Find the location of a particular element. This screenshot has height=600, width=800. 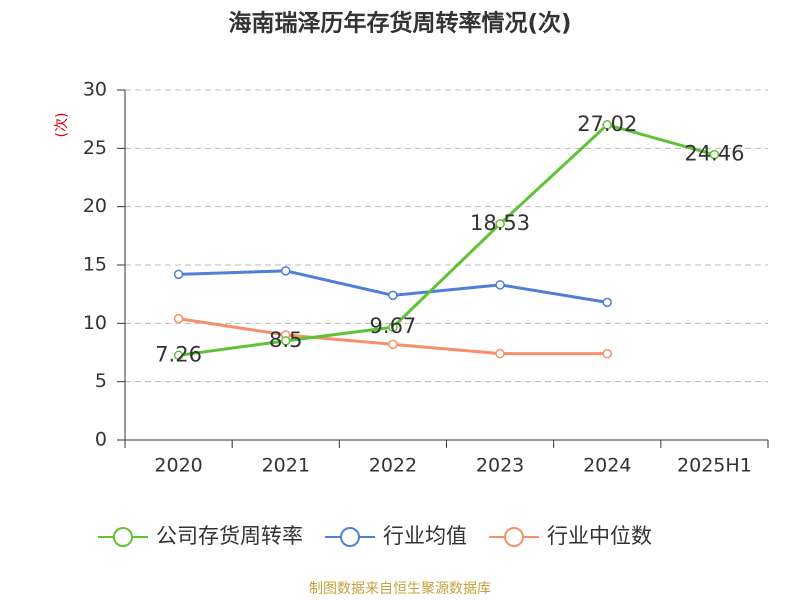

x-tick-label: 2025H1 is located at coordinates (714, 466).